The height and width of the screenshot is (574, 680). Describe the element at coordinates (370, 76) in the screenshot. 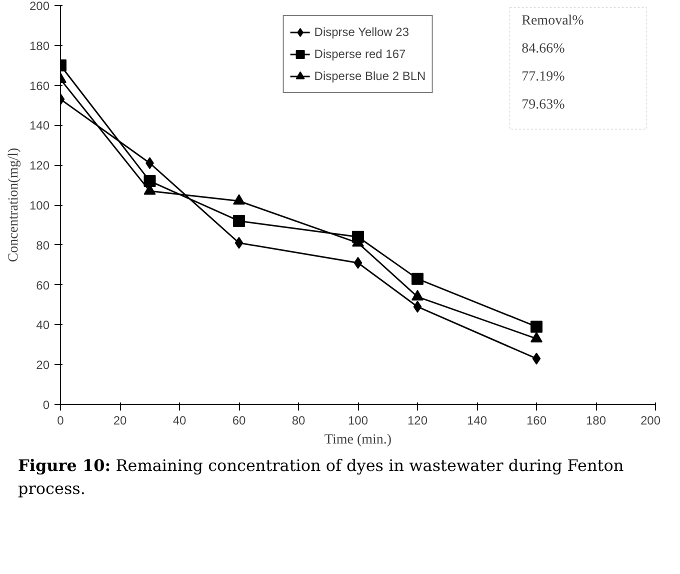

I see `legend-label: Disperse Blue 2 BLN` at that location.